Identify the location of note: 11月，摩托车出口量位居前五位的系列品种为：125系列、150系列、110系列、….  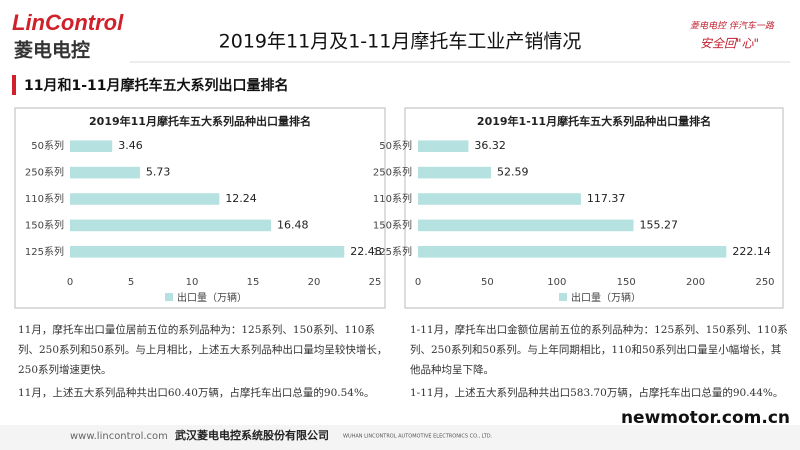
(203, 350).